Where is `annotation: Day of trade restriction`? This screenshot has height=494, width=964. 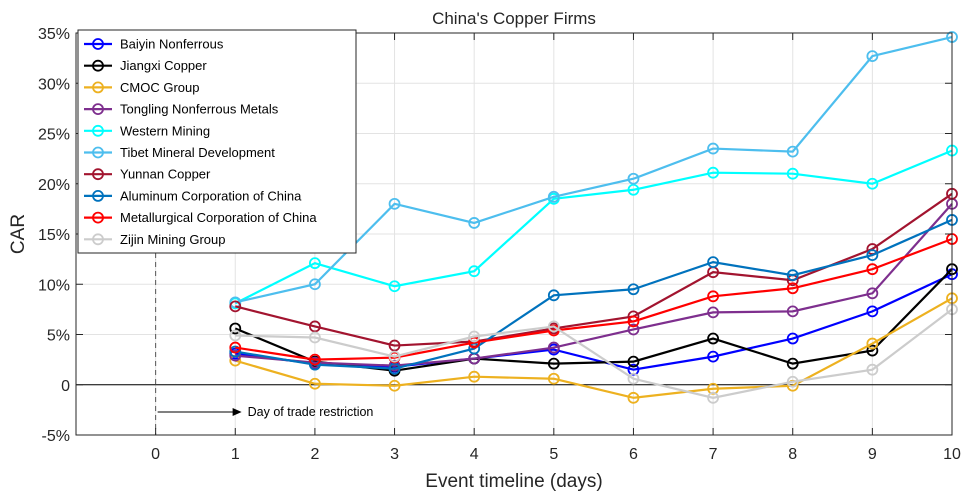 annotation: Day of trade restriction is located at coordinates (265, 412).